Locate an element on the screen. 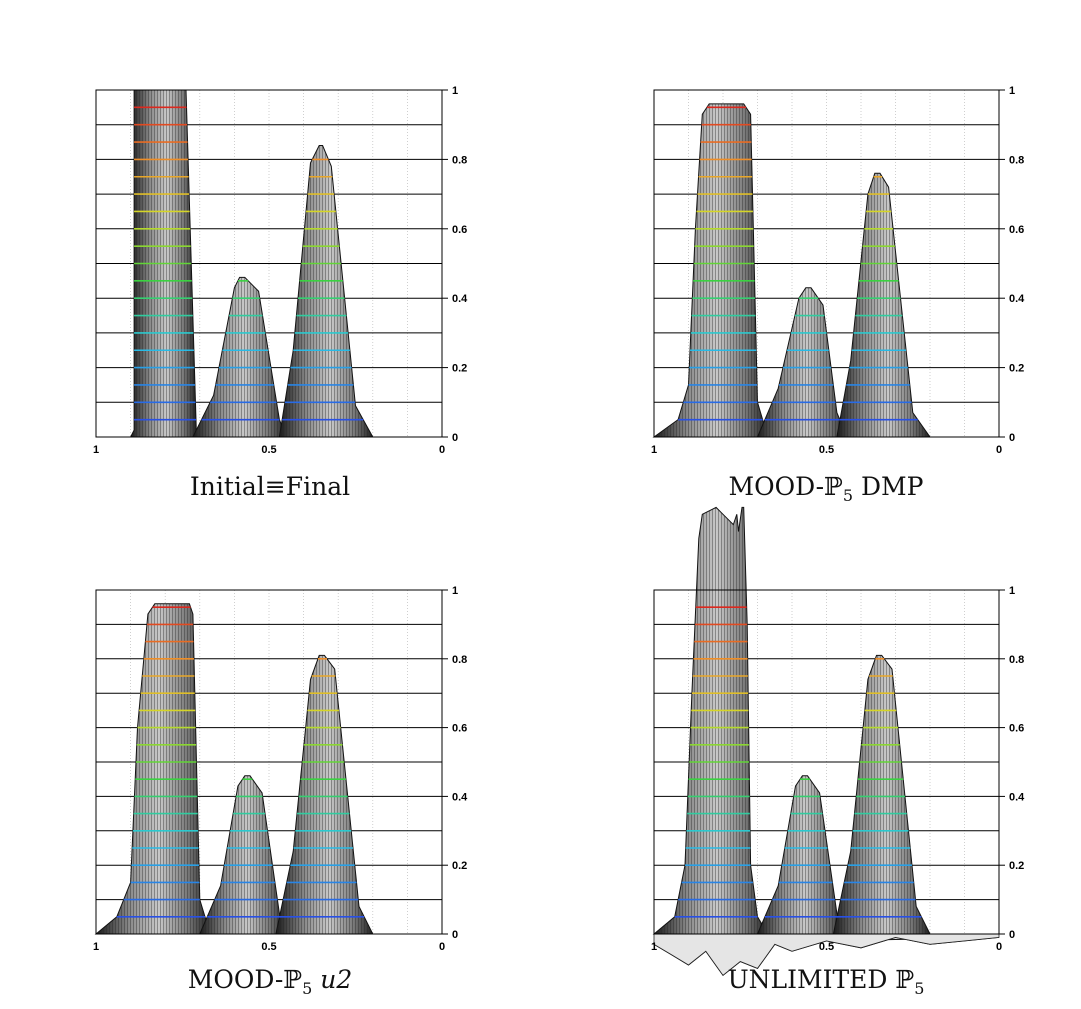 Image resolution: width=1081 pixels, height=1009 pixels. caption-mood-dmp: MOOD-ℙ5 DMP is located at coordinates (826, 488).